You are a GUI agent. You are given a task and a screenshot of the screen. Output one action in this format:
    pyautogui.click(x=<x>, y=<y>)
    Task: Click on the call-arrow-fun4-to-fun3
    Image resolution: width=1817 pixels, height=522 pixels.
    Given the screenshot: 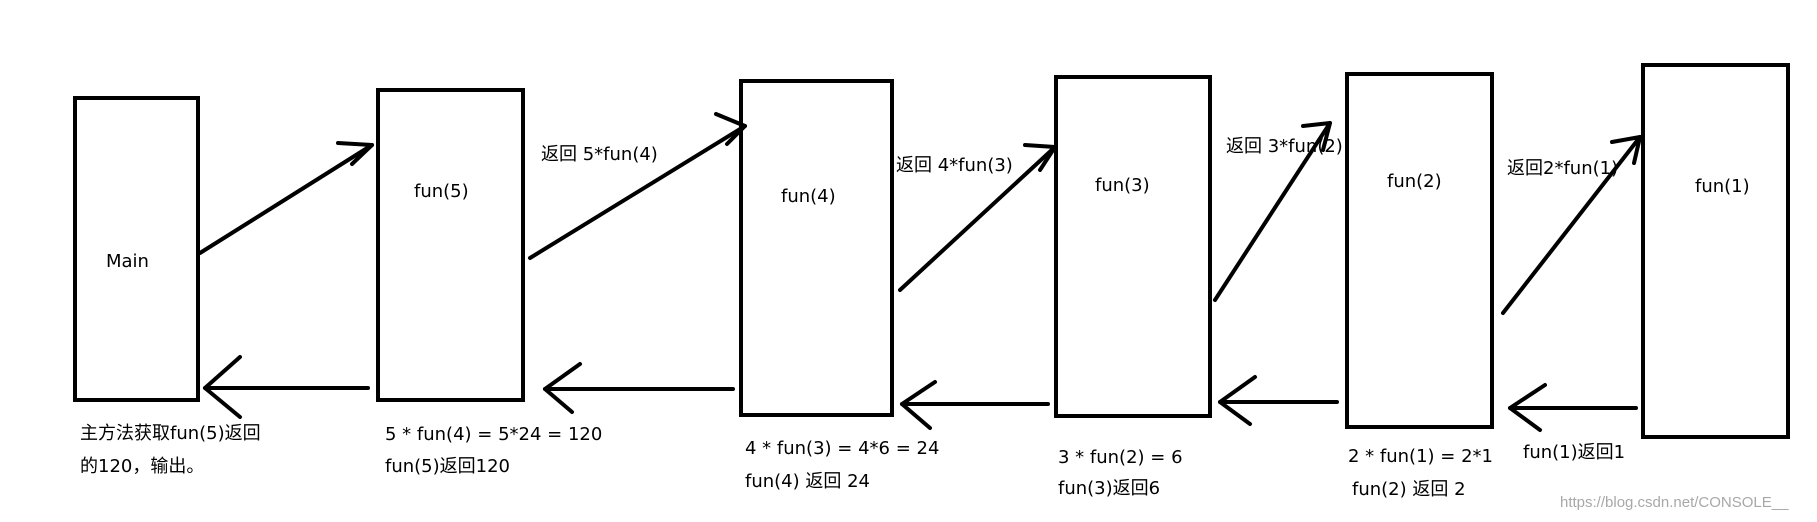 What is the action you would take?
    pyautogui.click(x=977, y=217)
    